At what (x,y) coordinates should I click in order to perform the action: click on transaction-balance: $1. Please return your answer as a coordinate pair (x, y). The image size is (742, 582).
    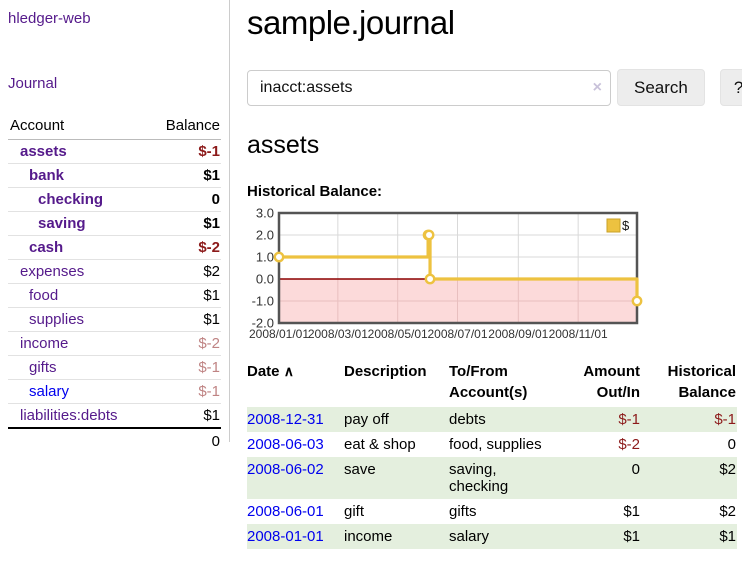
    Looking at the image, I should click on (689, 536).